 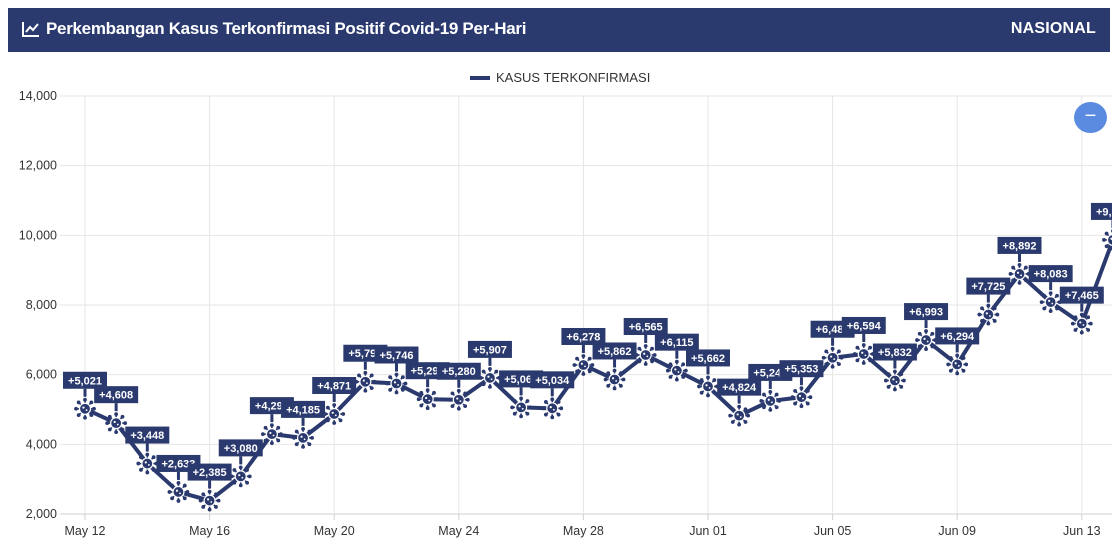 I want to click on svg-text: +5,832, so click(x=895, y=353).